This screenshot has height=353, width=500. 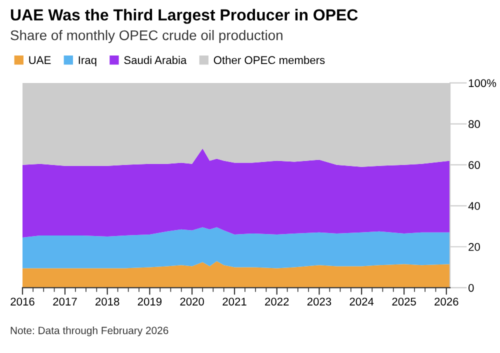 What do you see at coordinates (482, 83) in the screenshot?
I see `y-tick-label: 100%` at bounding box center [482, 83].